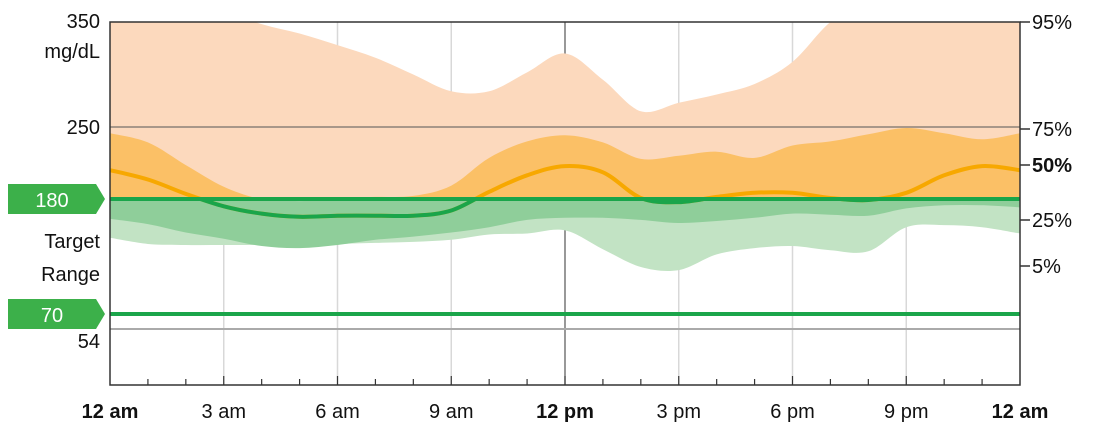 The image size is (1099, 429). I want to click on x-tick-label: 3 am, so click(224, 412).